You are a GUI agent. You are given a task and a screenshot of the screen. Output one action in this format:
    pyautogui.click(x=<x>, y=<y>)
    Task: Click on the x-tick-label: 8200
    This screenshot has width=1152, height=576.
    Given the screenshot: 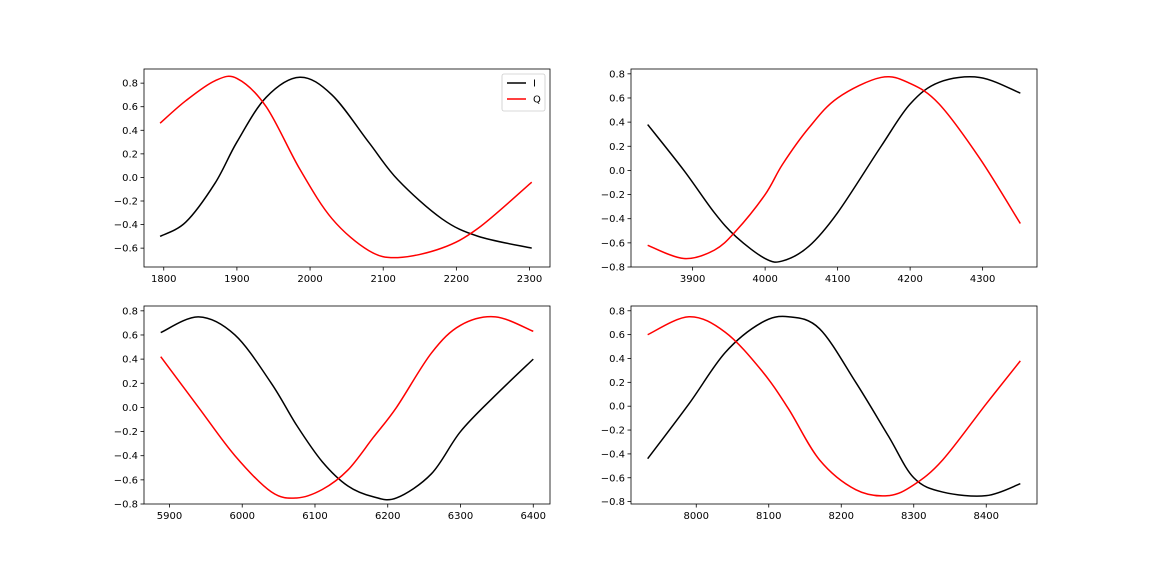 What is the action you would take?
    pyautogui.click(x=841, y=516)
    